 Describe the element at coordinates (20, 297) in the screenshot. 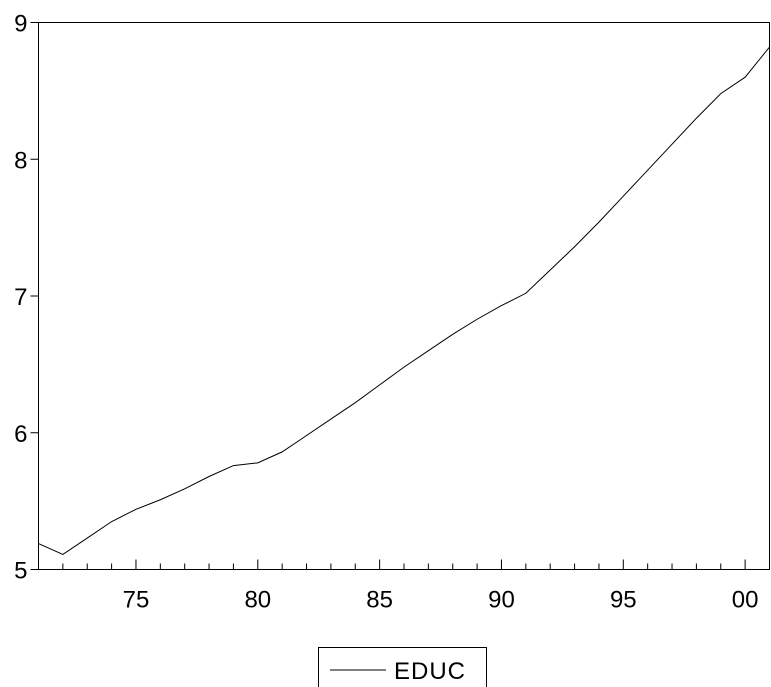

I see `y-tick-label: 7` at that location.